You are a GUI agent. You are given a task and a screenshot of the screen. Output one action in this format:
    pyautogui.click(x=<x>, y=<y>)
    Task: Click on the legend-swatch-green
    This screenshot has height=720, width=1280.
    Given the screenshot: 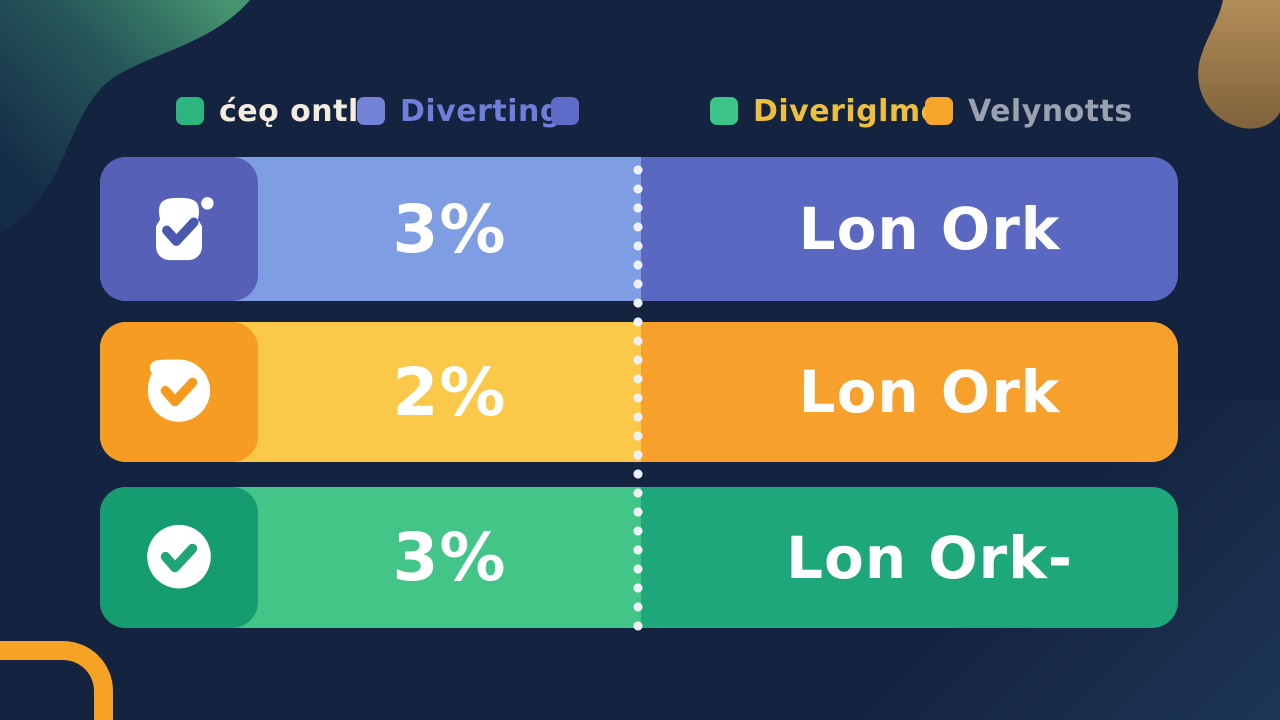 What is the action you would take?
    pyautogui.click(x=190, y=111)
    